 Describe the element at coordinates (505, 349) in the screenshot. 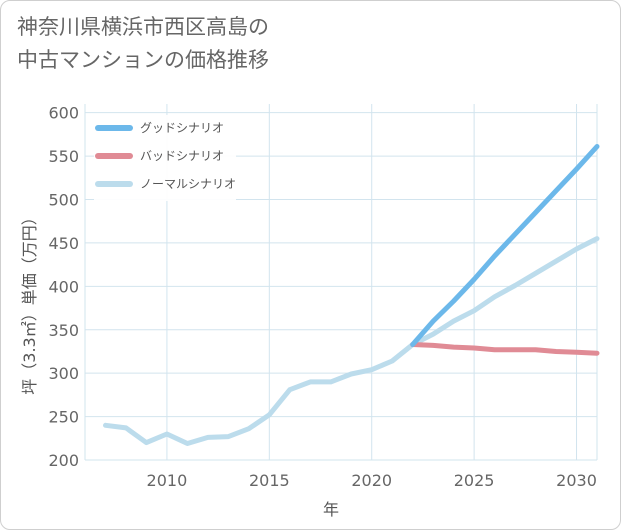

I see `series-line-bad` at that location.